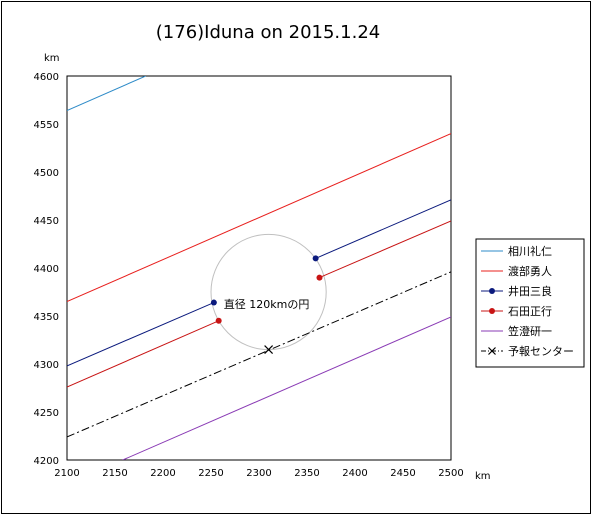  What do you see at coordinates (530, 311) in the screenshot?
I see `legend-label-3: 石田正行` at bounding box center [530, 311].